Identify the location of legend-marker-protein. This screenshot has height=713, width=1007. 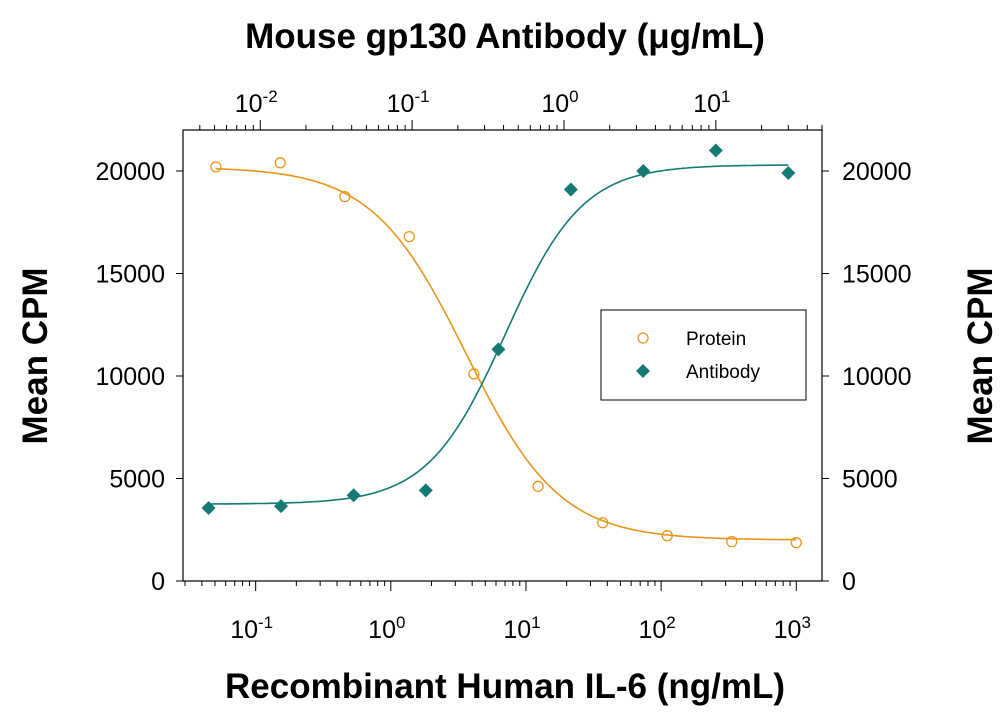
(643, 338).